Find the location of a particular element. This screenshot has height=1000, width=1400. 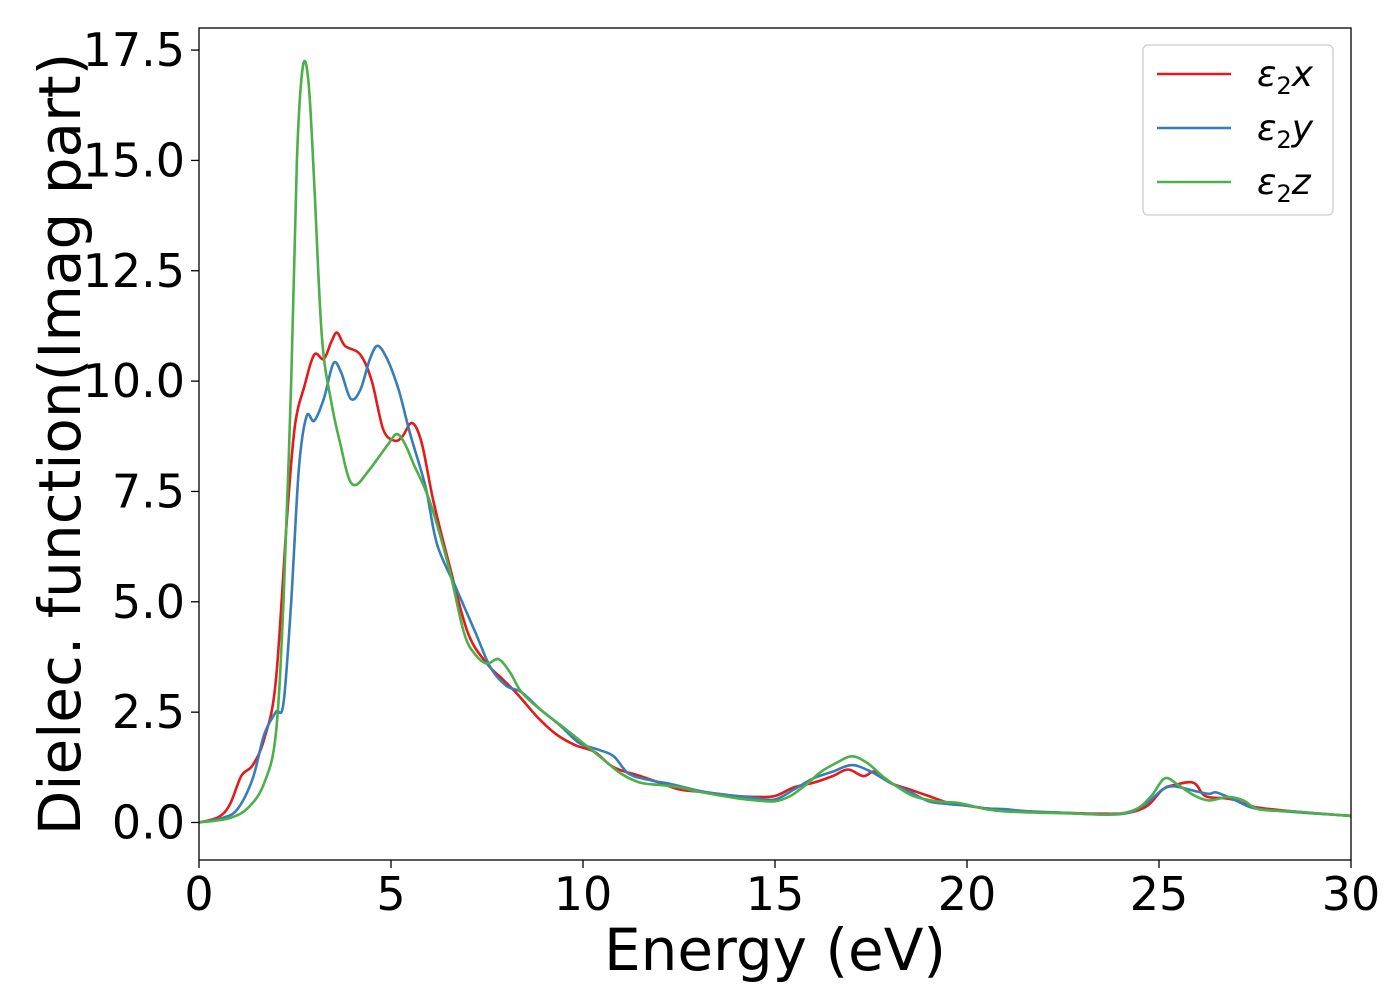

y-tick-label: 12.5 is located at coordinates (134, 271).